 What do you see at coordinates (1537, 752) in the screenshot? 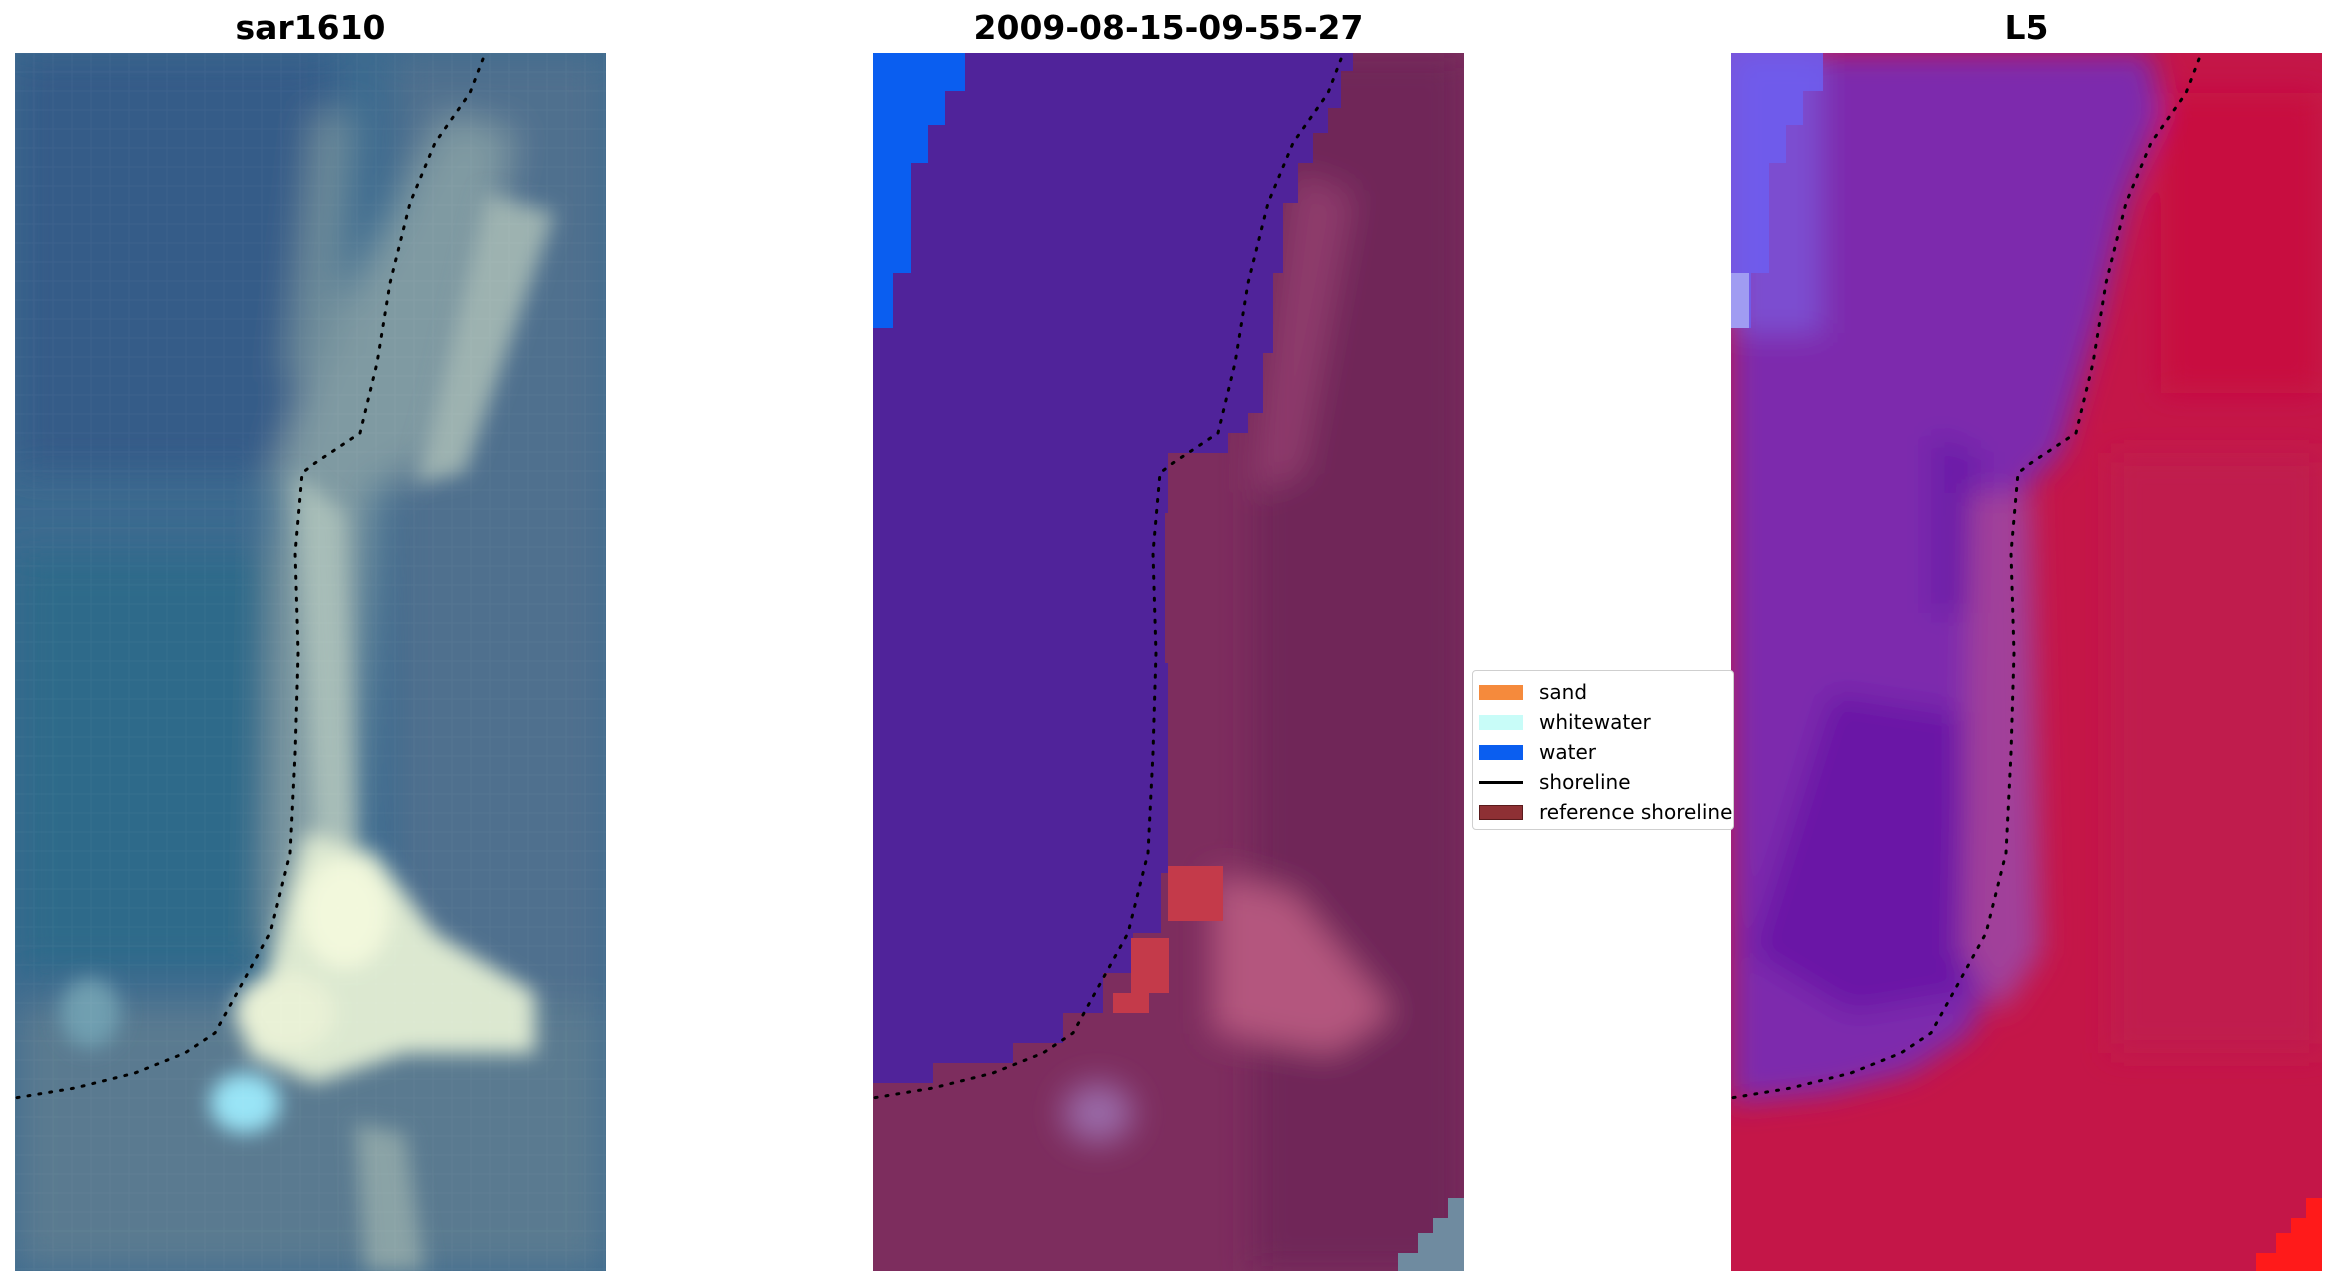
I see `legend-item-water: water` at bounding box center [1537, 752].